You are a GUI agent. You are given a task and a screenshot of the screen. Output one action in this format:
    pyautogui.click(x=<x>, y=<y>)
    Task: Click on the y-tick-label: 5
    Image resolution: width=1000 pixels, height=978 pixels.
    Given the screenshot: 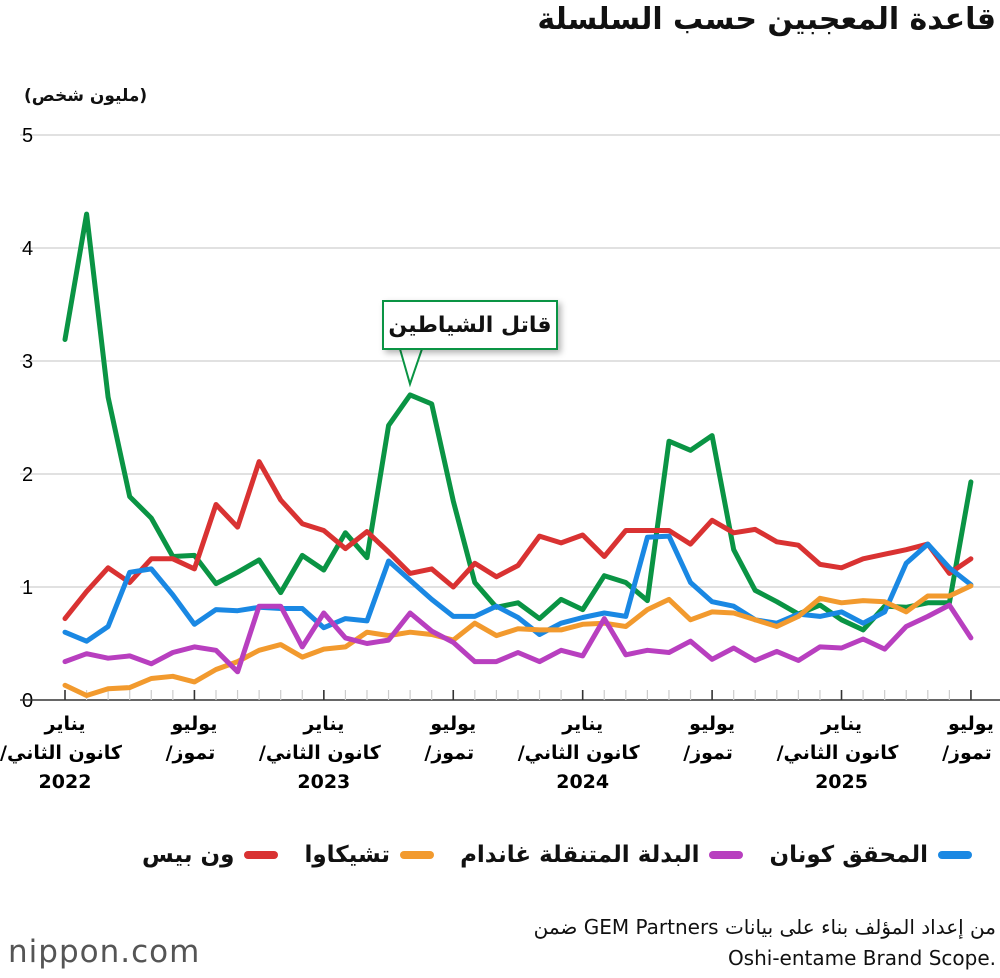 What is the action you would take?
    pyautogui.click(x=27, y=136)
    